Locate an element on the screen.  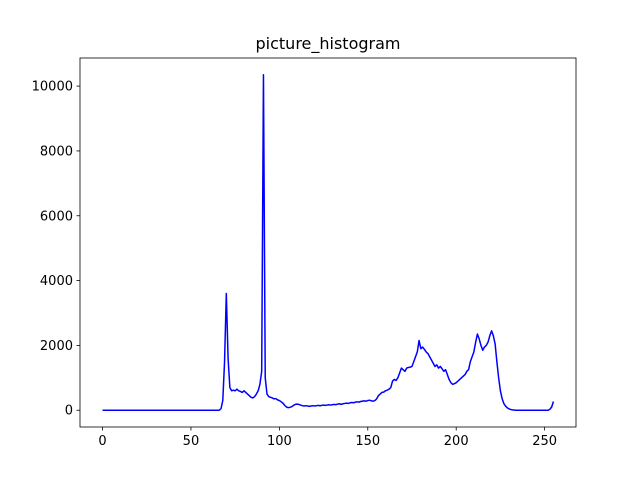
y-tick-label: 2000 is located at coordinates (56, 346).